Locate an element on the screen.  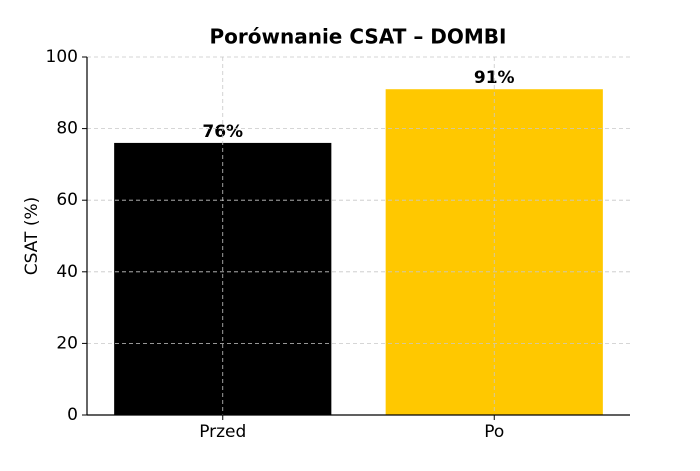
y-axis-label: CSAT (%) is located at coordinates (32, 236).